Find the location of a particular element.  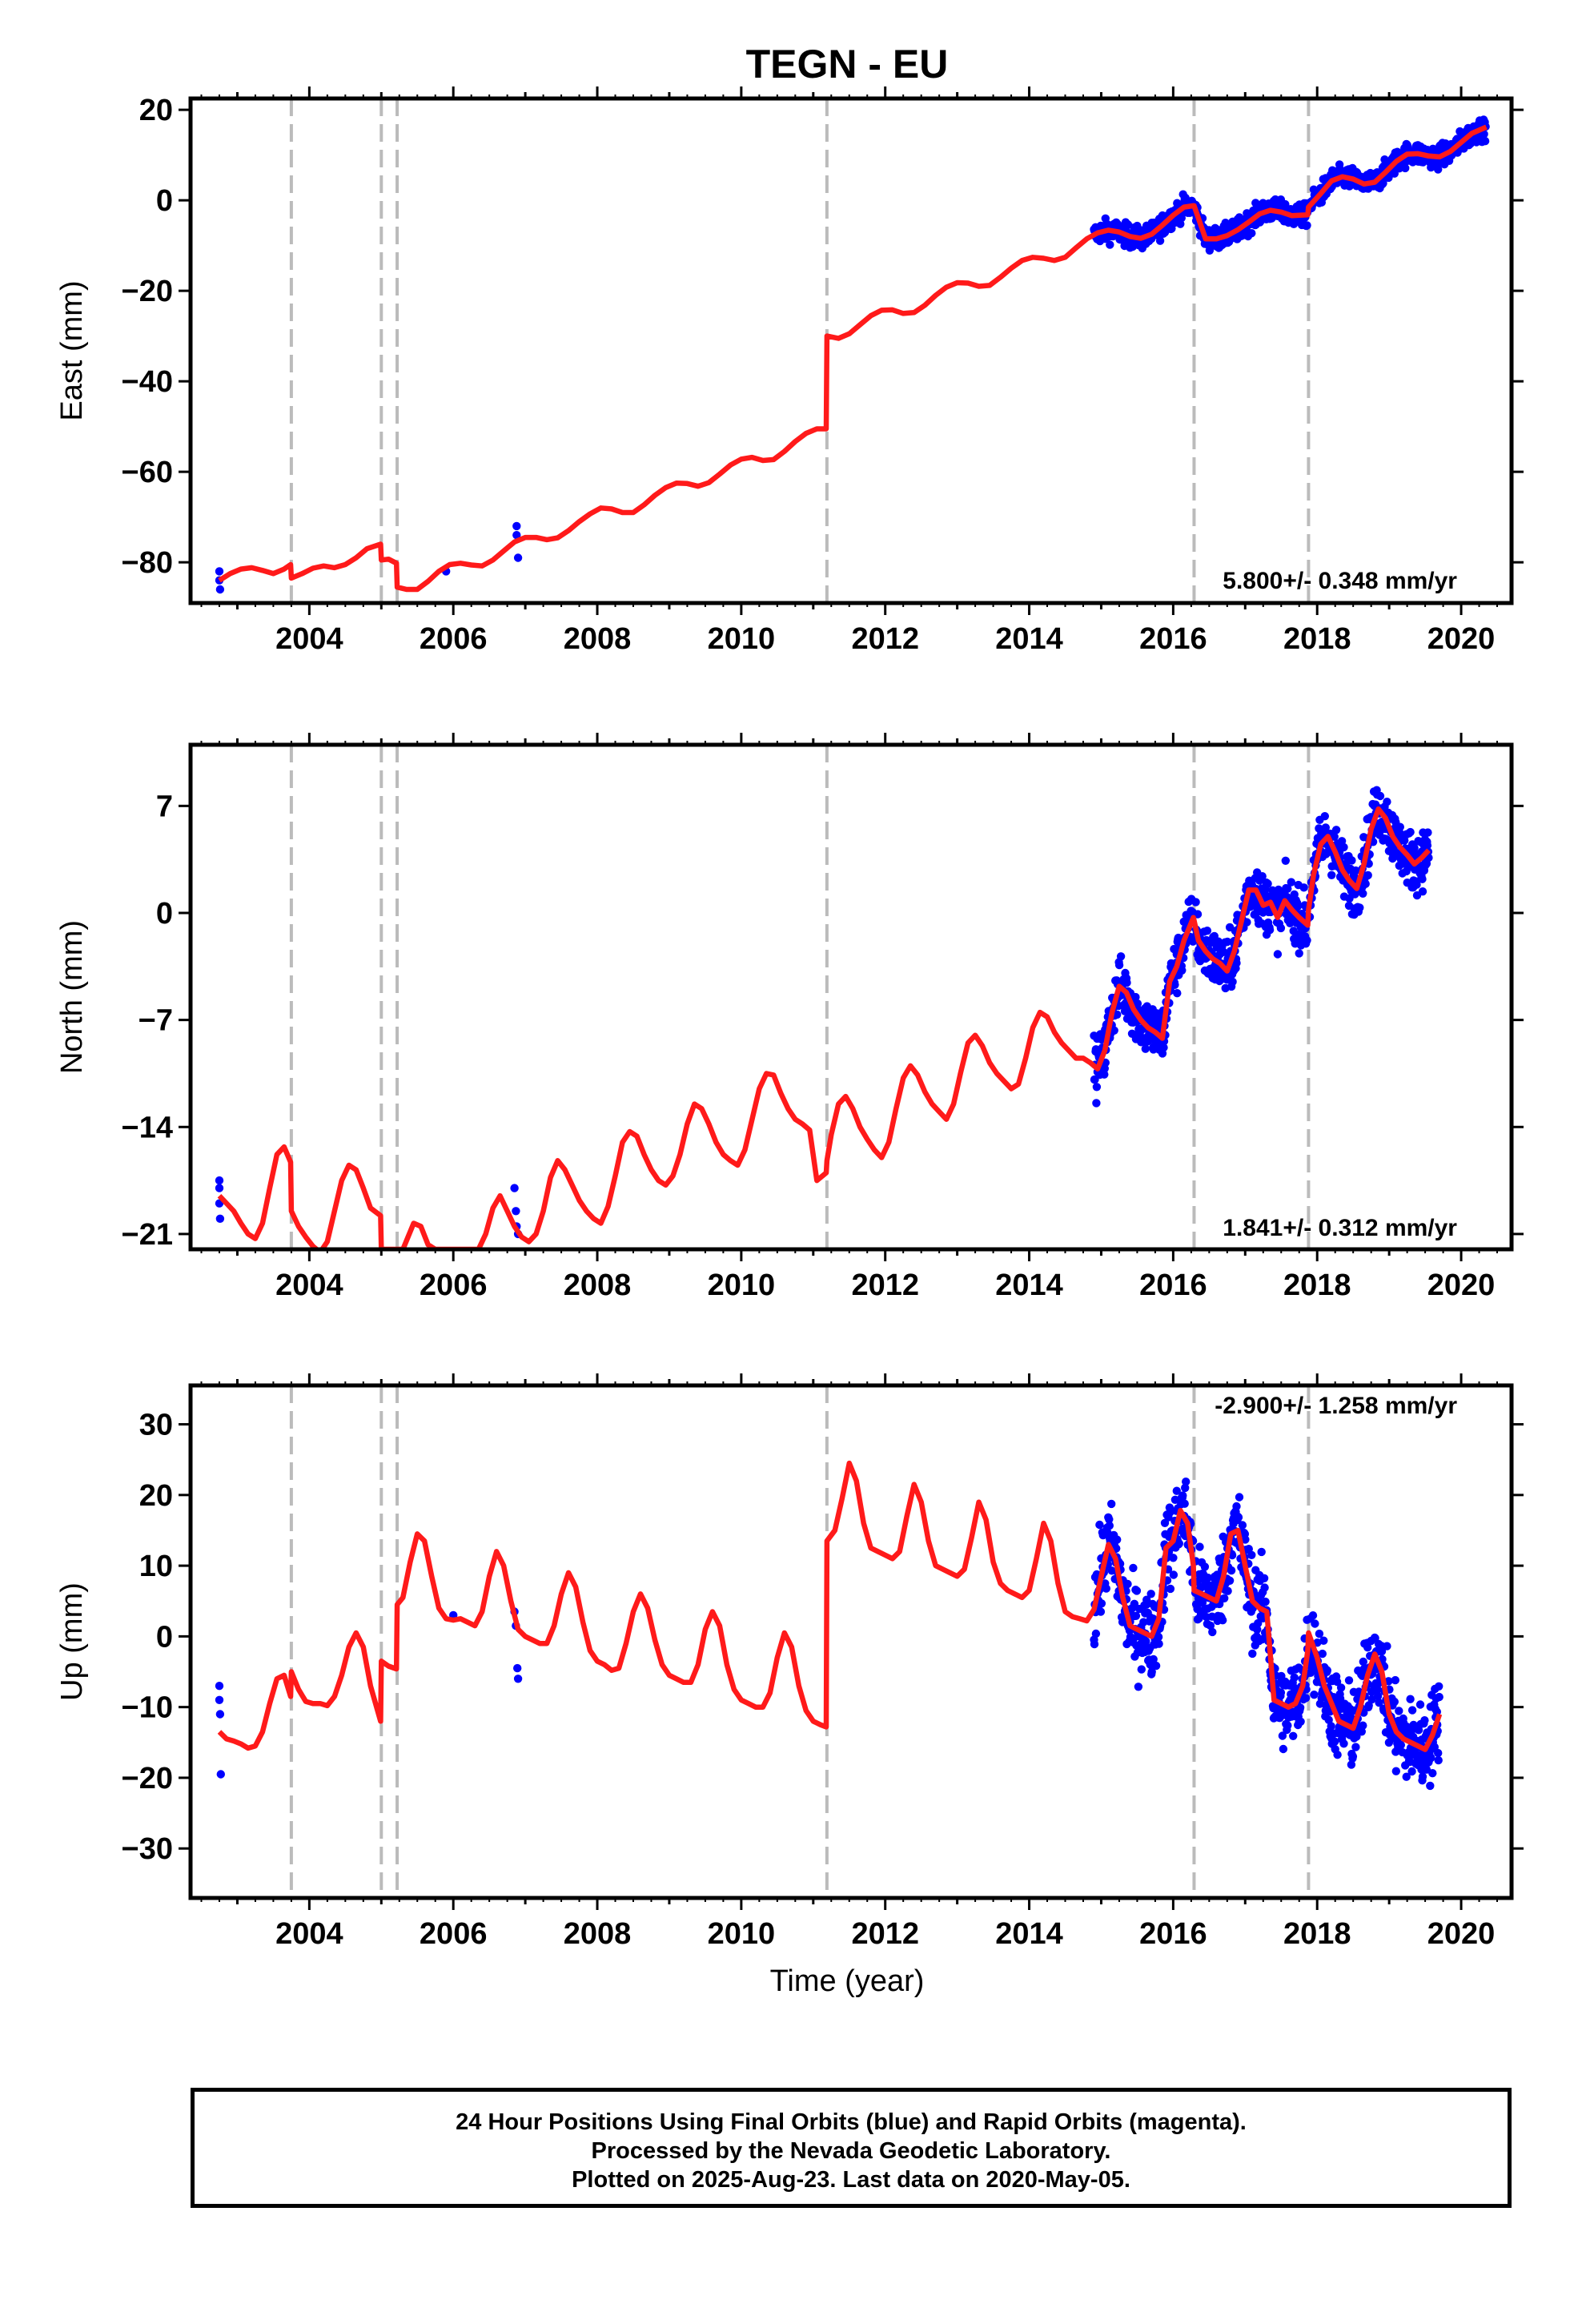

x-axis-label: Time (year) is located at coordinates (847, 1981).